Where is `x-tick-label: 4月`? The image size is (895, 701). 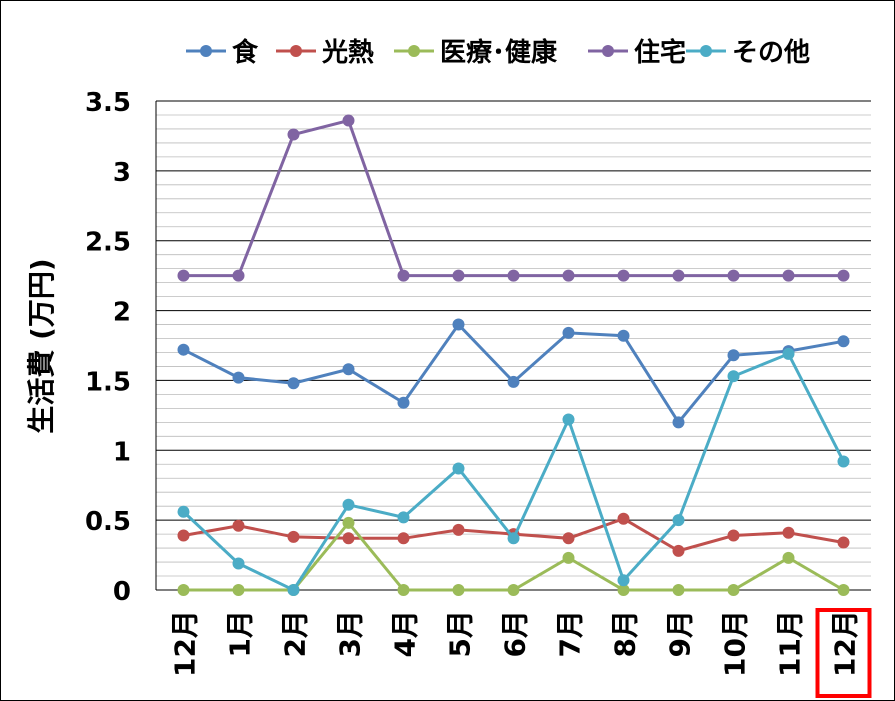
x-tick-label: 4月 is located at coordinates (405, 633).